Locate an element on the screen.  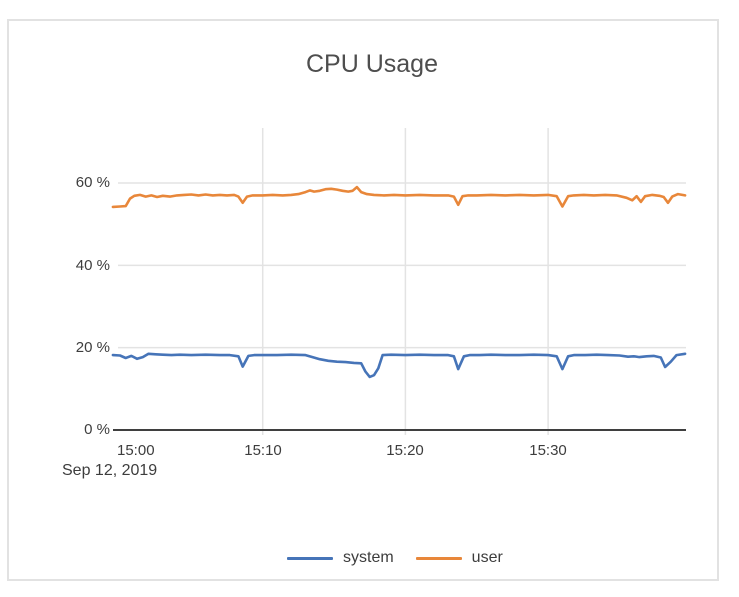
y-axis-label-20: 20 % is located at coordinates (92, 347).